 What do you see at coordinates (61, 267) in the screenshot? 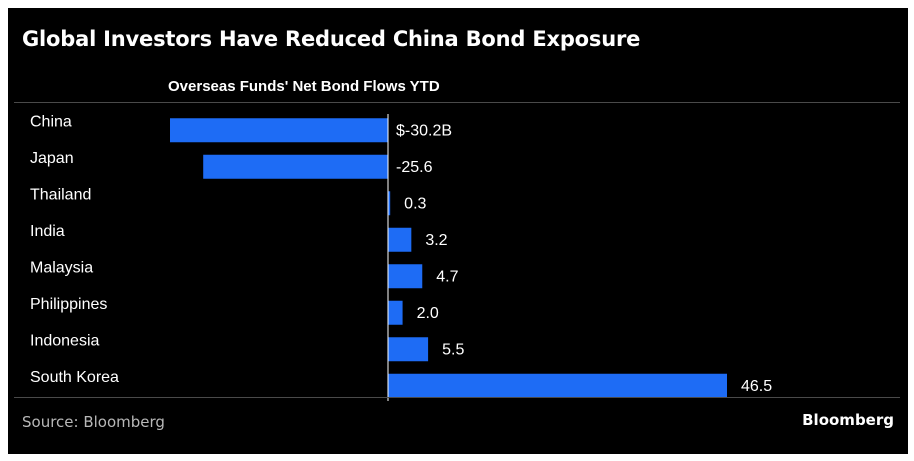
I see `category-label: Malaysia` at bounding box center [61, 267].